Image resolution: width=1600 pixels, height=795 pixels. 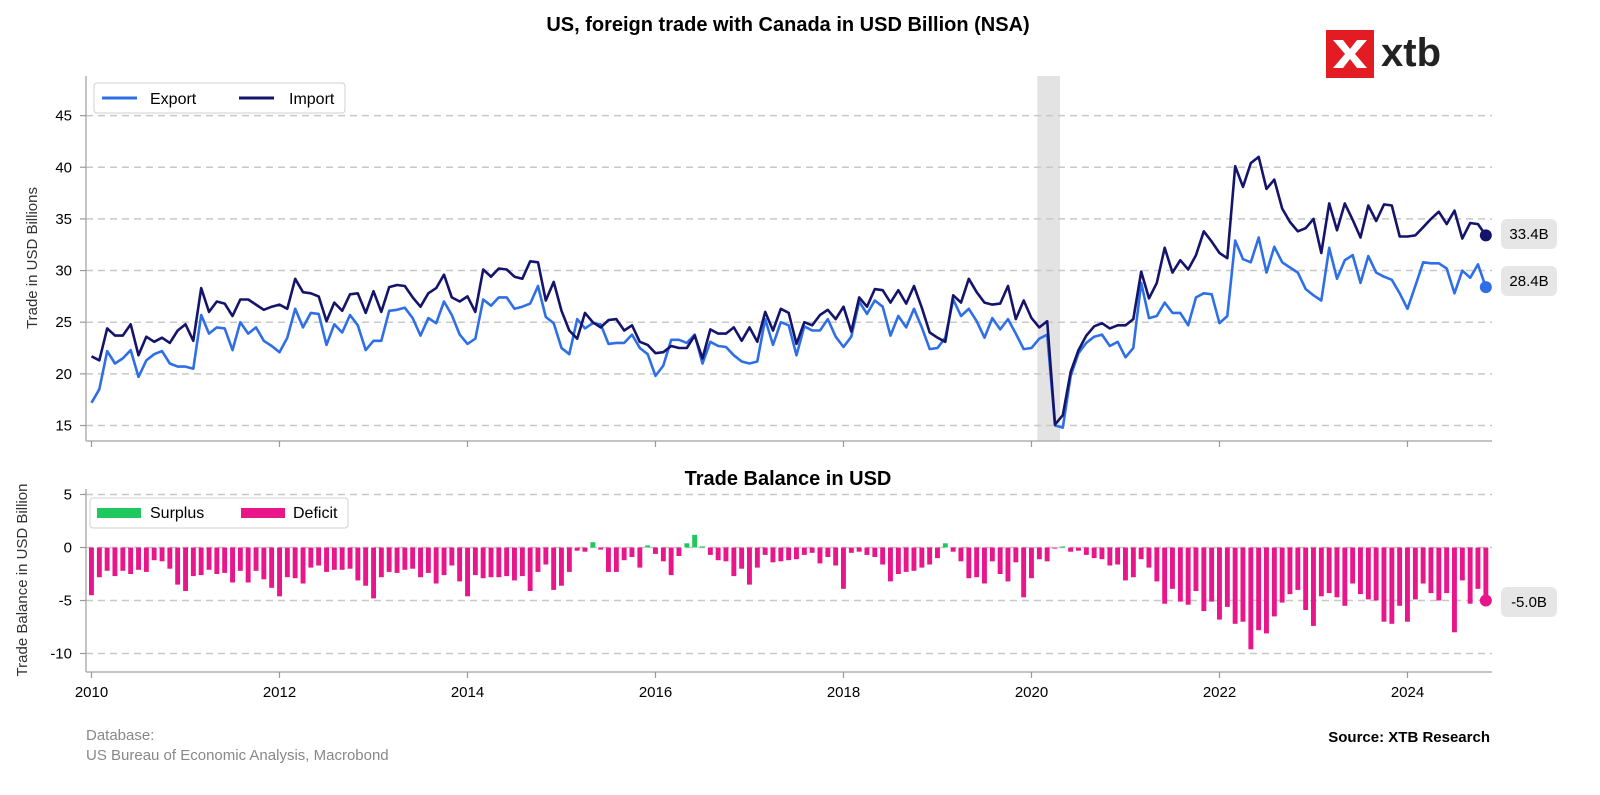 What do you see at coordinates (63, 167) in the screenshot?
I see `top-y-tick-label: 40` at bounding box center [63, 167].